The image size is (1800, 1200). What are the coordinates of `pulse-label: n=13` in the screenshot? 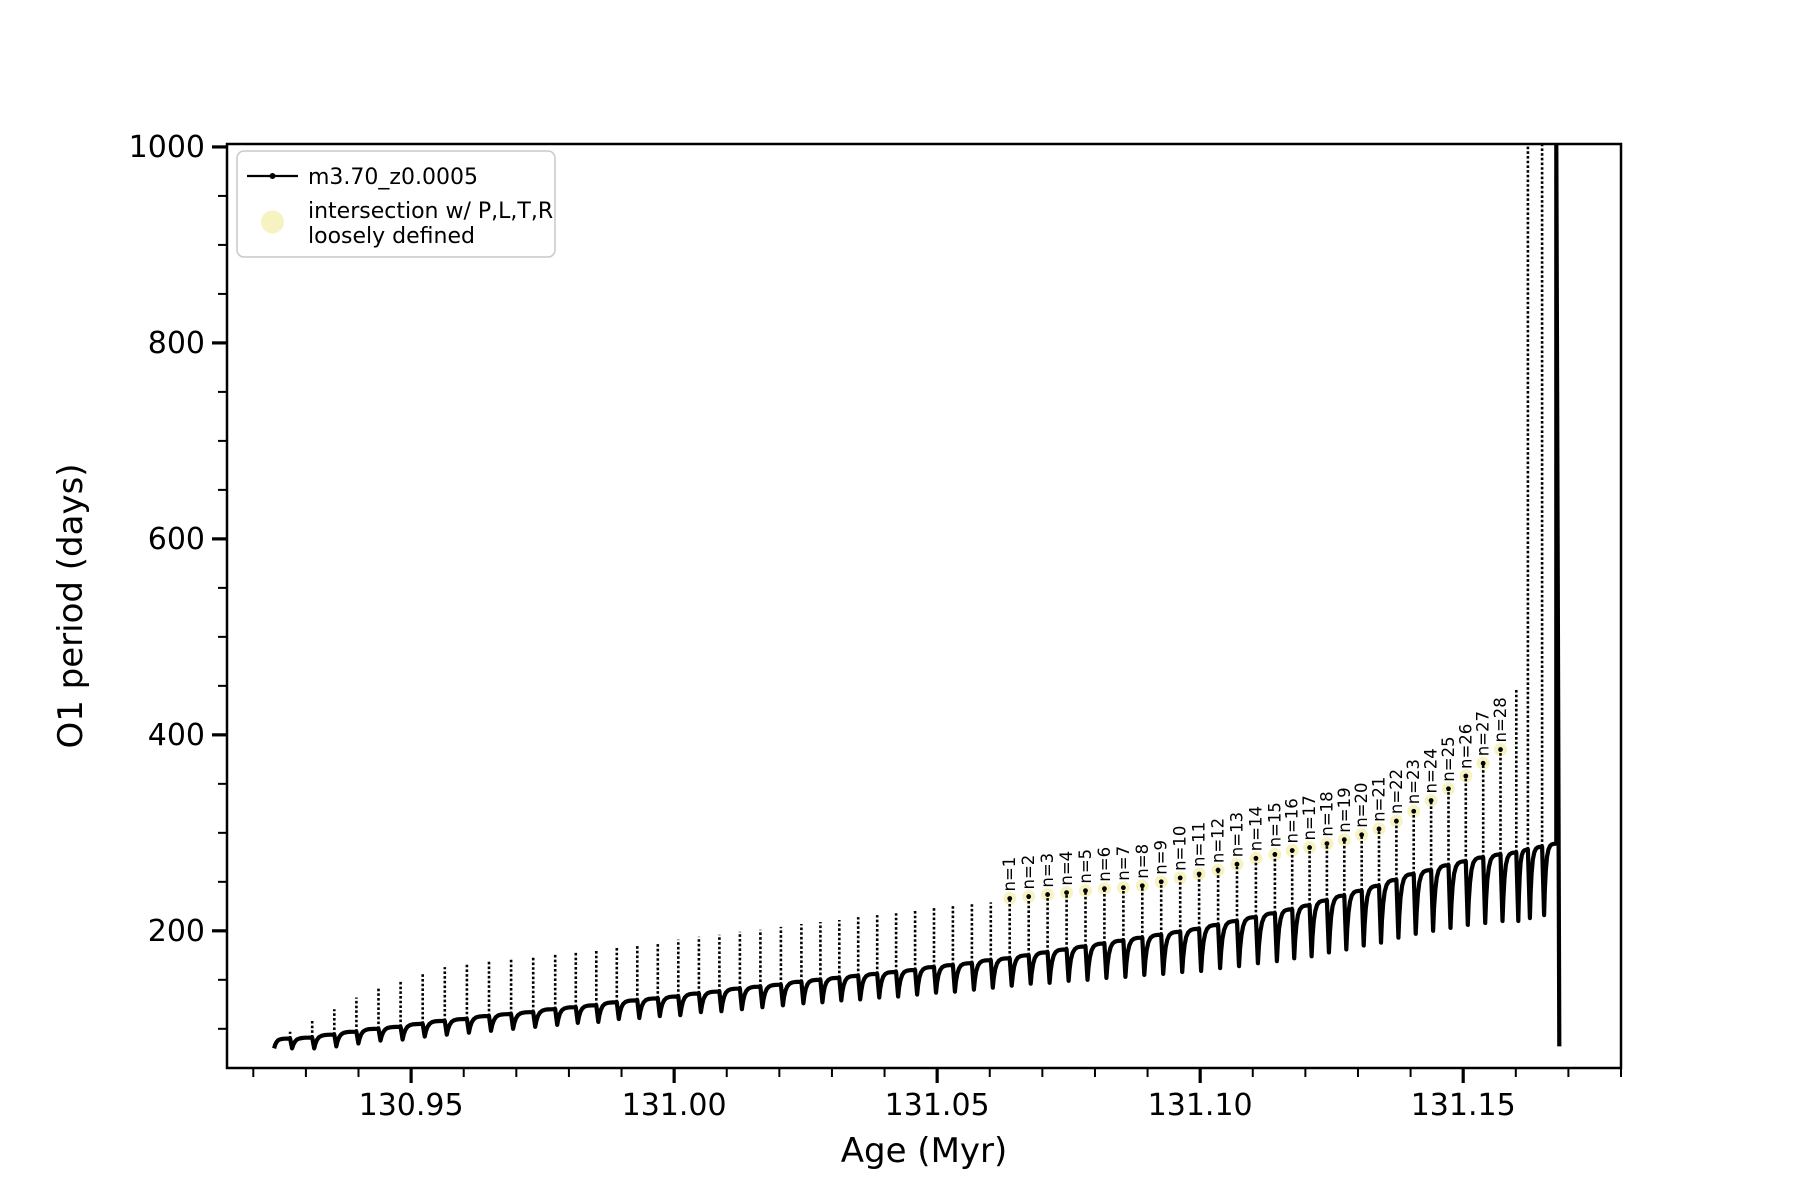 It's located at (1237, 834).